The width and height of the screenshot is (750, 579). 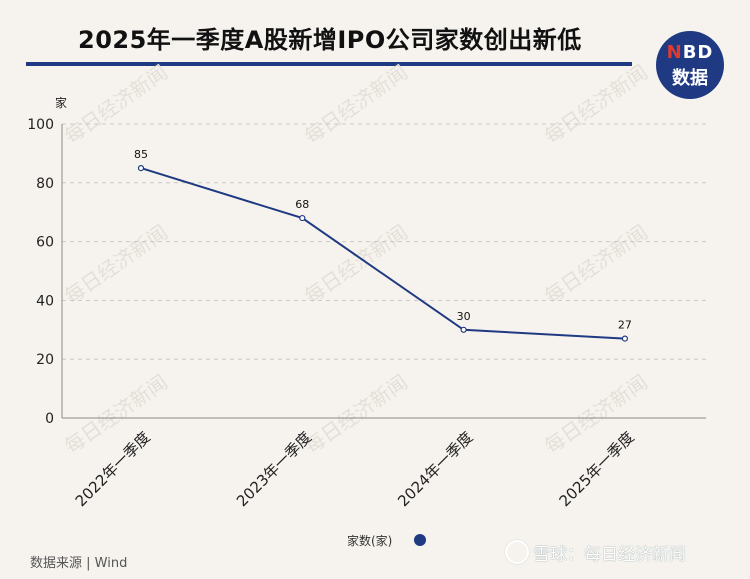 What do you see at coordinates (45, 301) in the screenshot?
I see `y-tick-label: 40` at bounding box center [45, 301].